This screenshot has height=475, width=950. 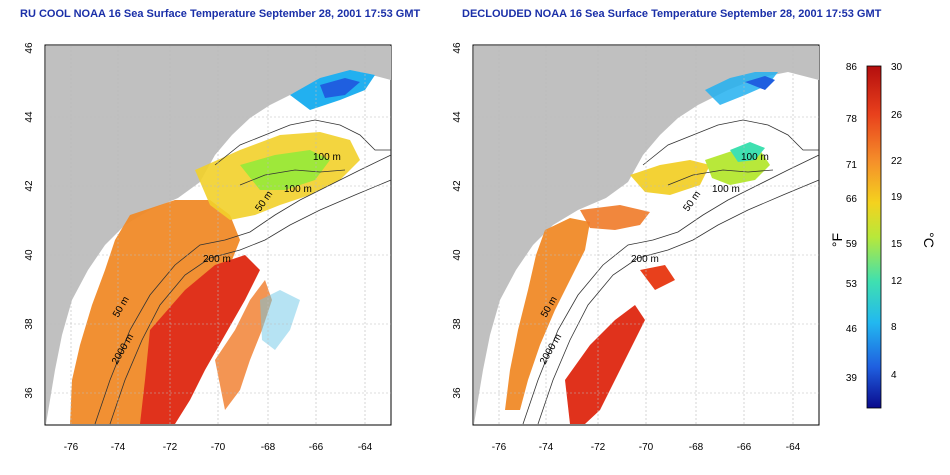 I want to click on left-x-axis: -76 -74 -72 -70 -68 -66 -64, so click(x=218, y=447).